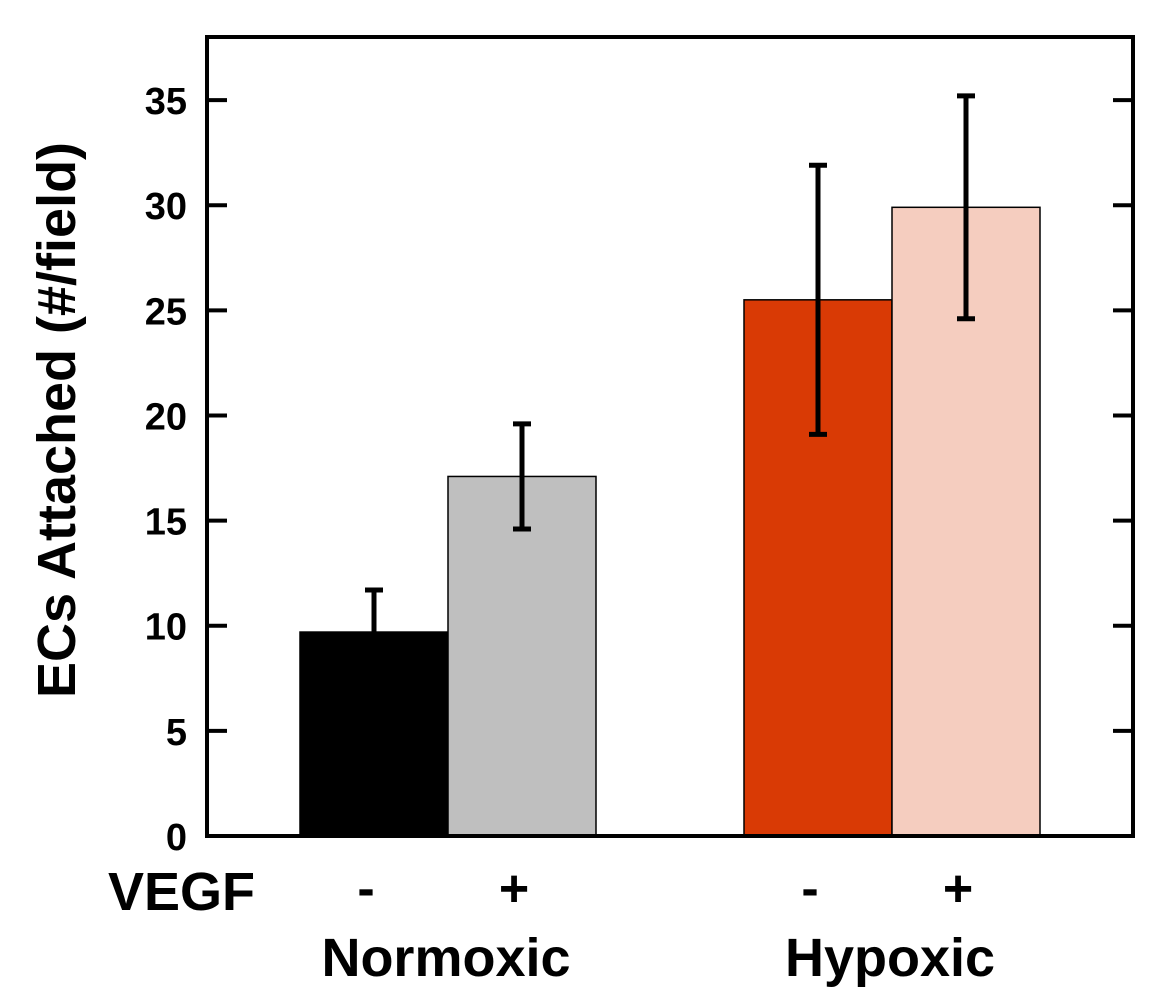  I want to click on y-axis-title: ECs Attached (#/field), so click(57, 420).